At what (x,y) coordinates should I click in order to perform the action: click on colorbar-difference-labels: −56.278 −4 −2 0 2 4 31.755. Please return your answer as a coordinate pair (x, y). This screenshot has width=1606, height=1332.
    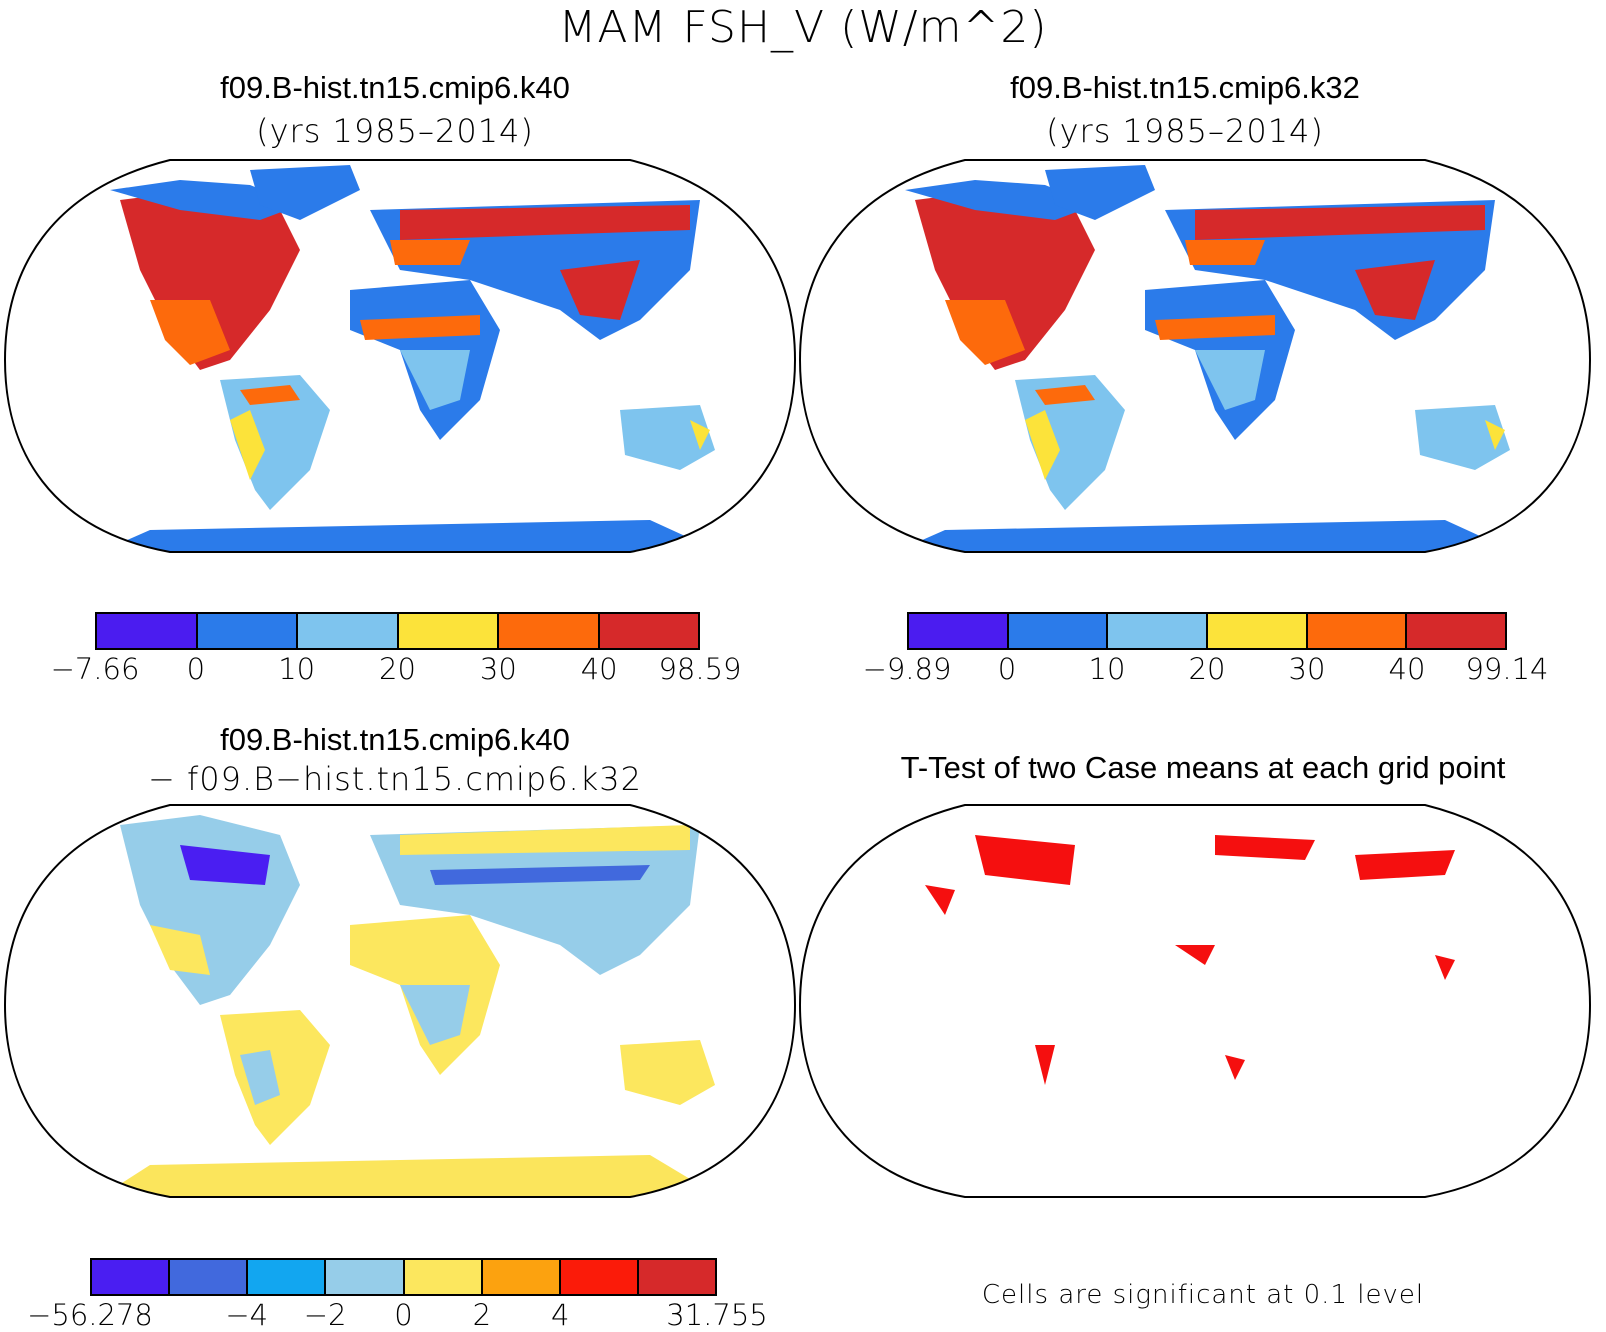
    Looking at the image, I should click on (397, 1315).